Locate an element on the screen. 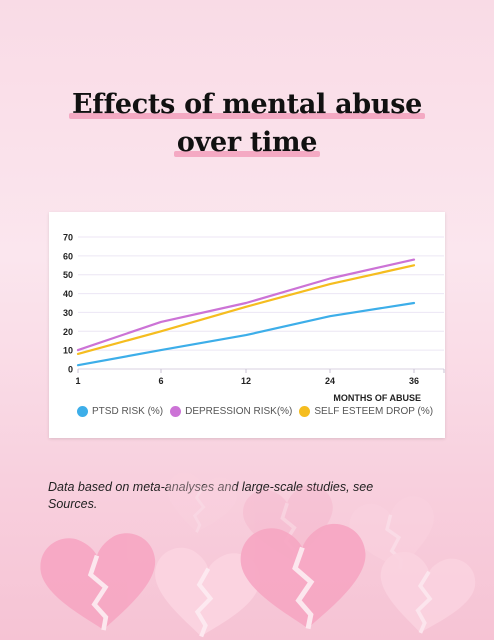  page-title: Effects of mental abuse over time is located at coordinates (247, 124).